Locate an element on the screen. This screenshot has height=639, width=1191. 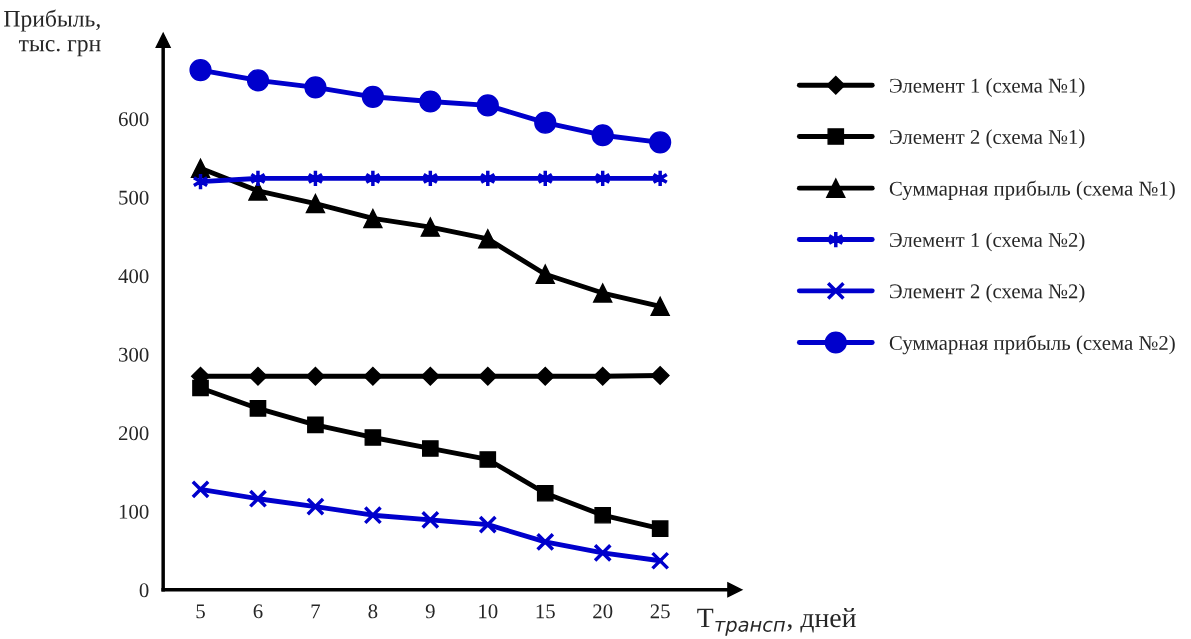
x-tick-label: 15 is located at coordinates (545, 611).